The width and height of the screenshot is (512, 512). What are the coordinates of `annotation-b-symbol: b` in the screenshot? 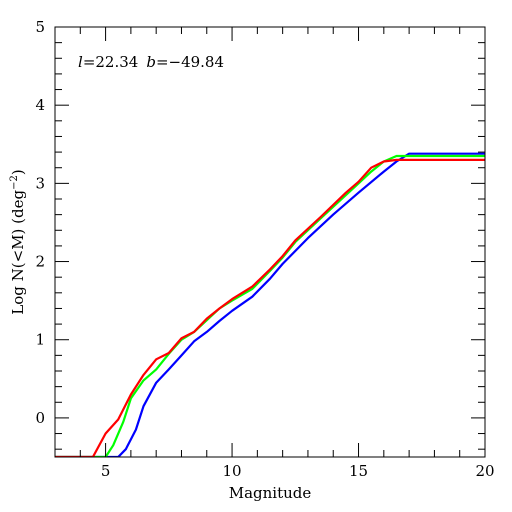 It's located at (151, 62).